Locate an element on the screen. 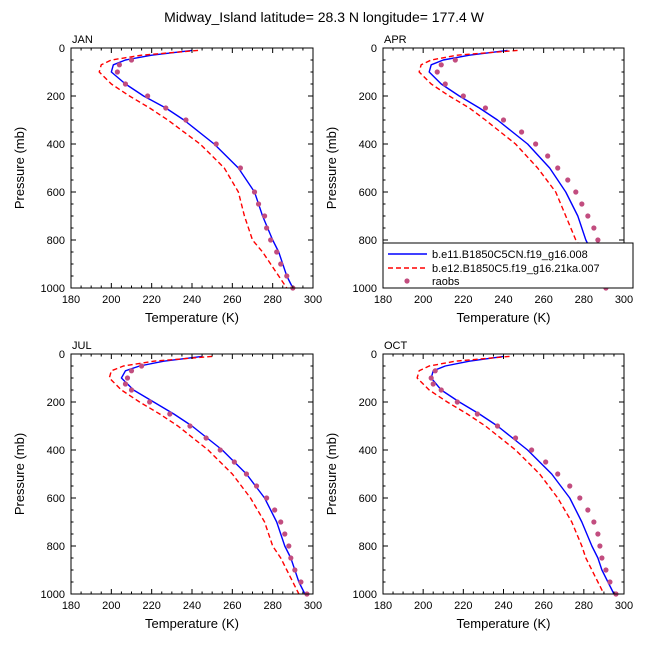  panel-jan-xtick-label-4: 260 is located at coordinates (232, 300).